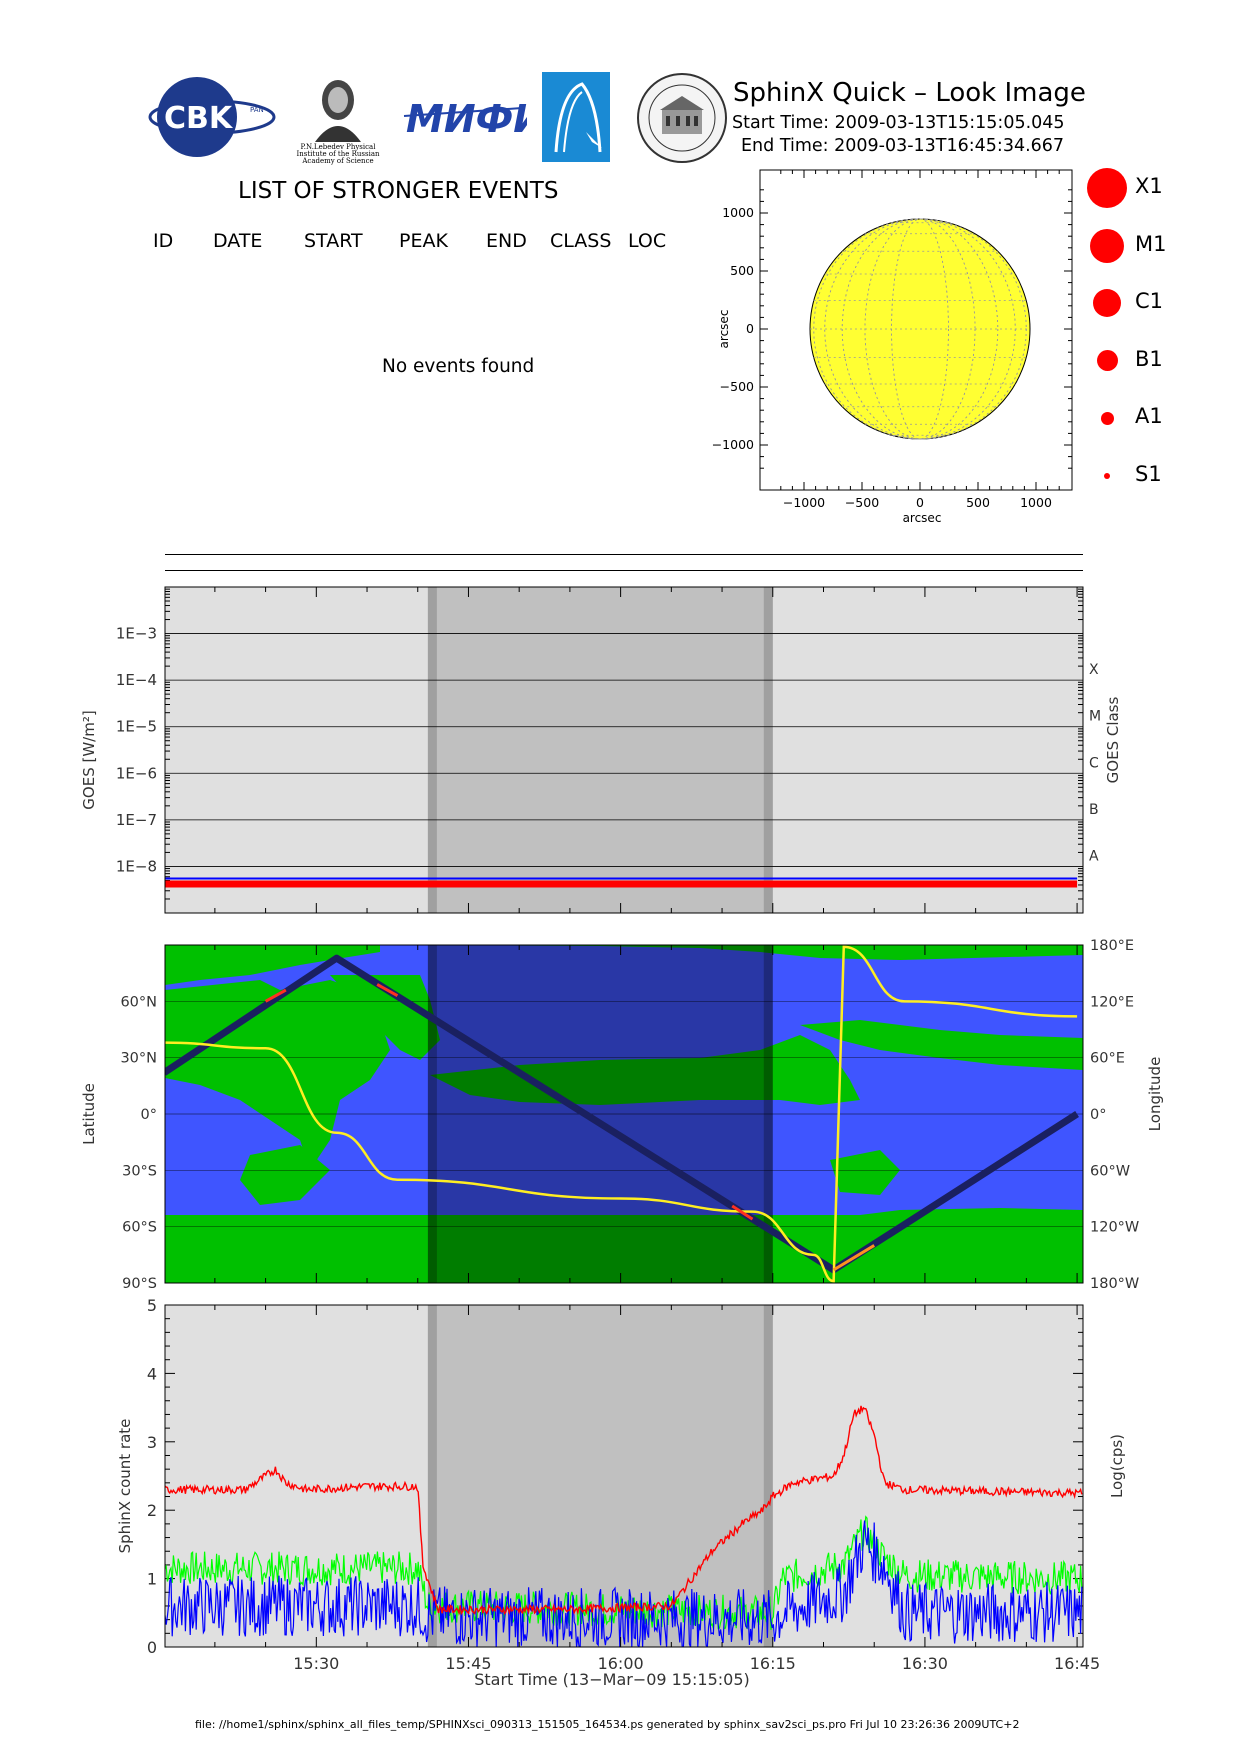  I want to click on university-seal, so click(682, 118).